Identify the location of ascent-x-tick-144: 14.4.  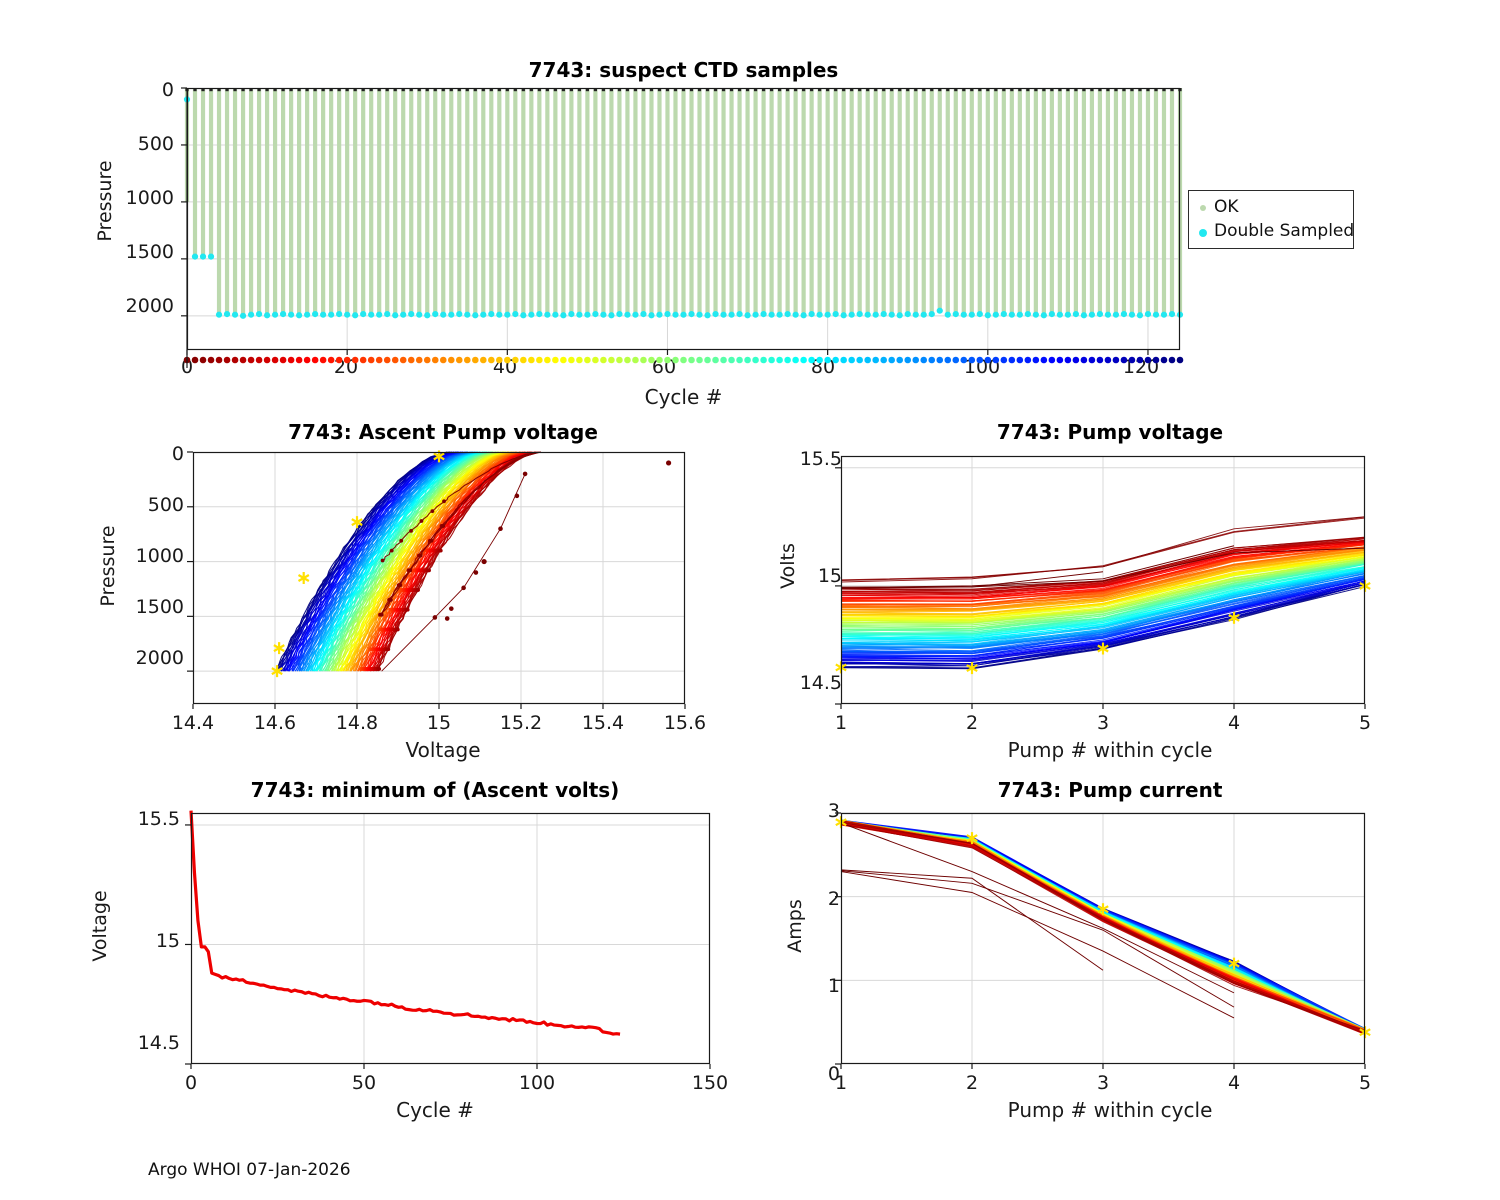
(193, 723).